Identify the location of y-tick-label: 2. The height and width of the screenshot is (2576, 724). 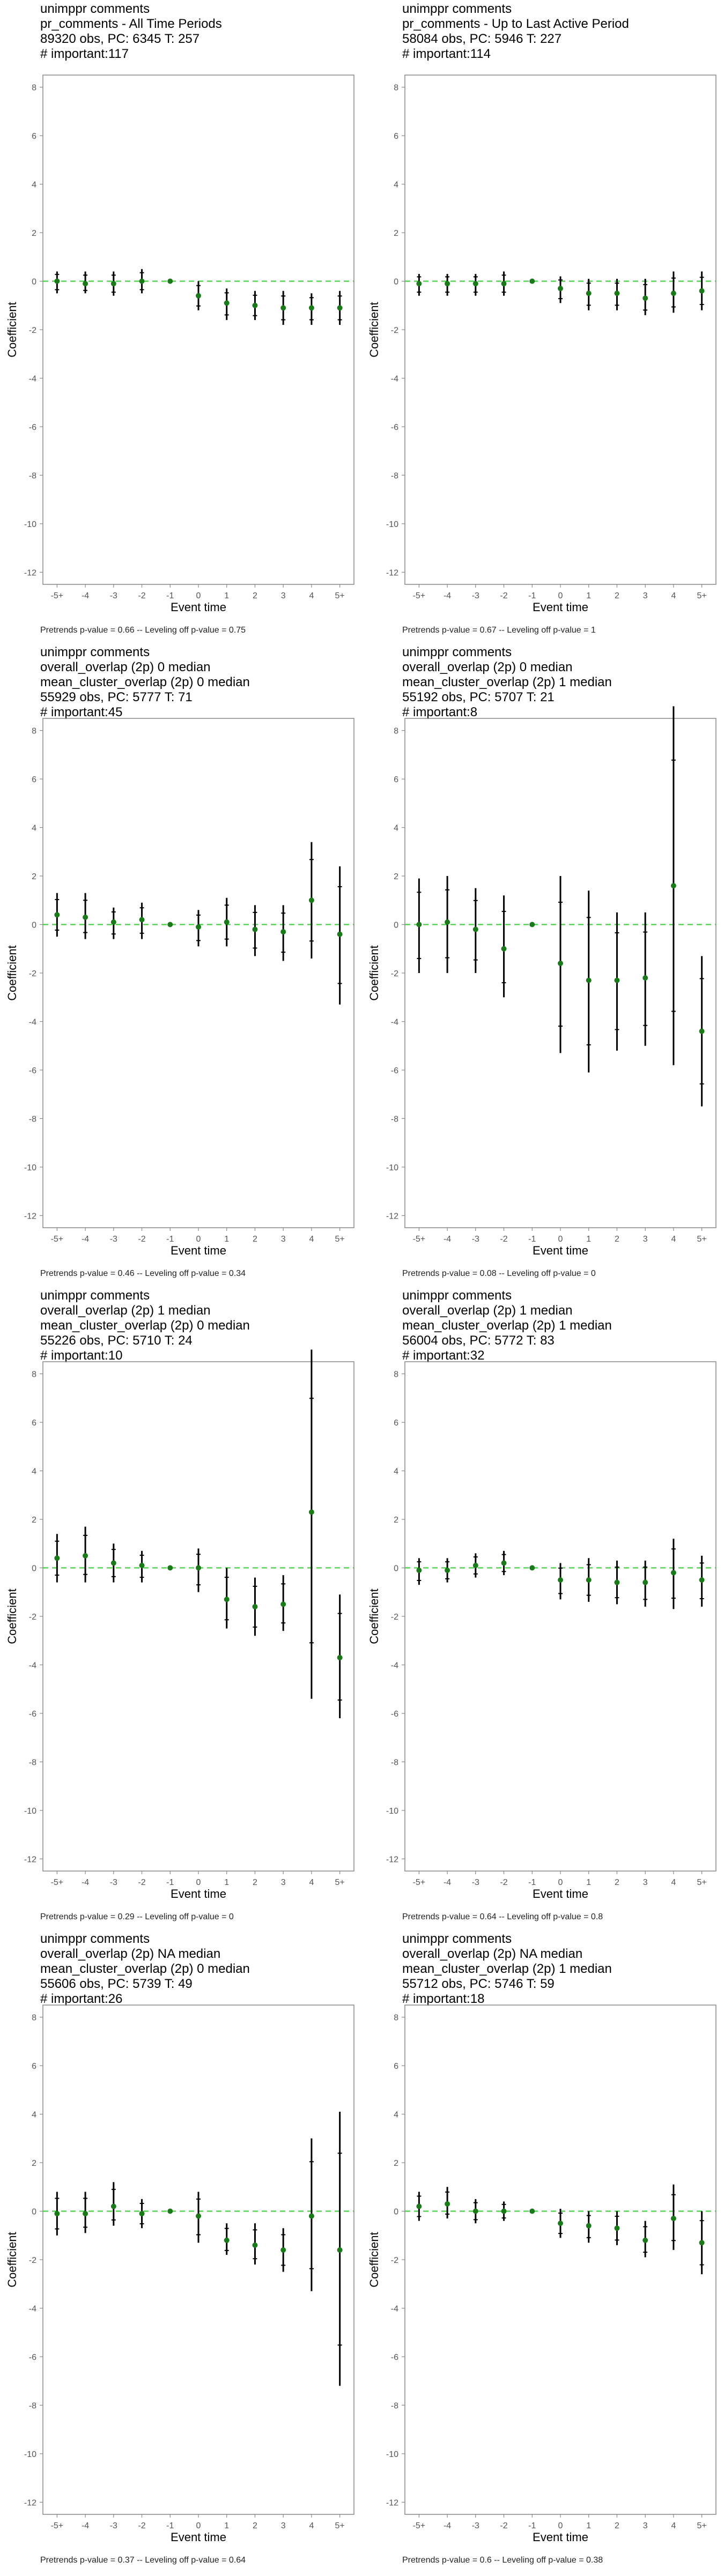
(34, 234).